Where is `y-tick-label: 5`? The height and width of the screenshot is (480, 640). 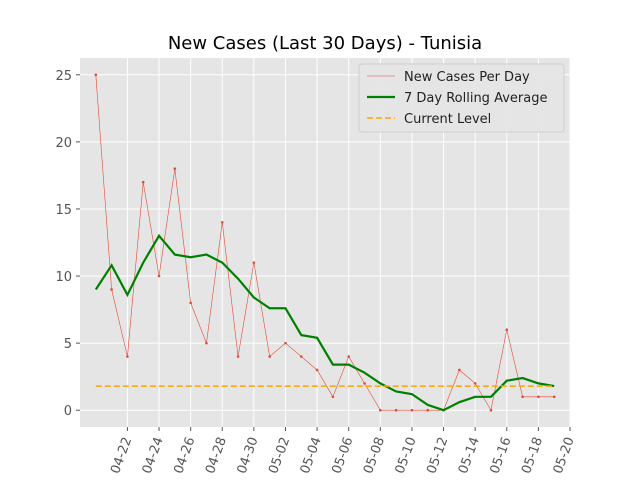 y-tick-label: 5 is located at coordinates (68, 344).